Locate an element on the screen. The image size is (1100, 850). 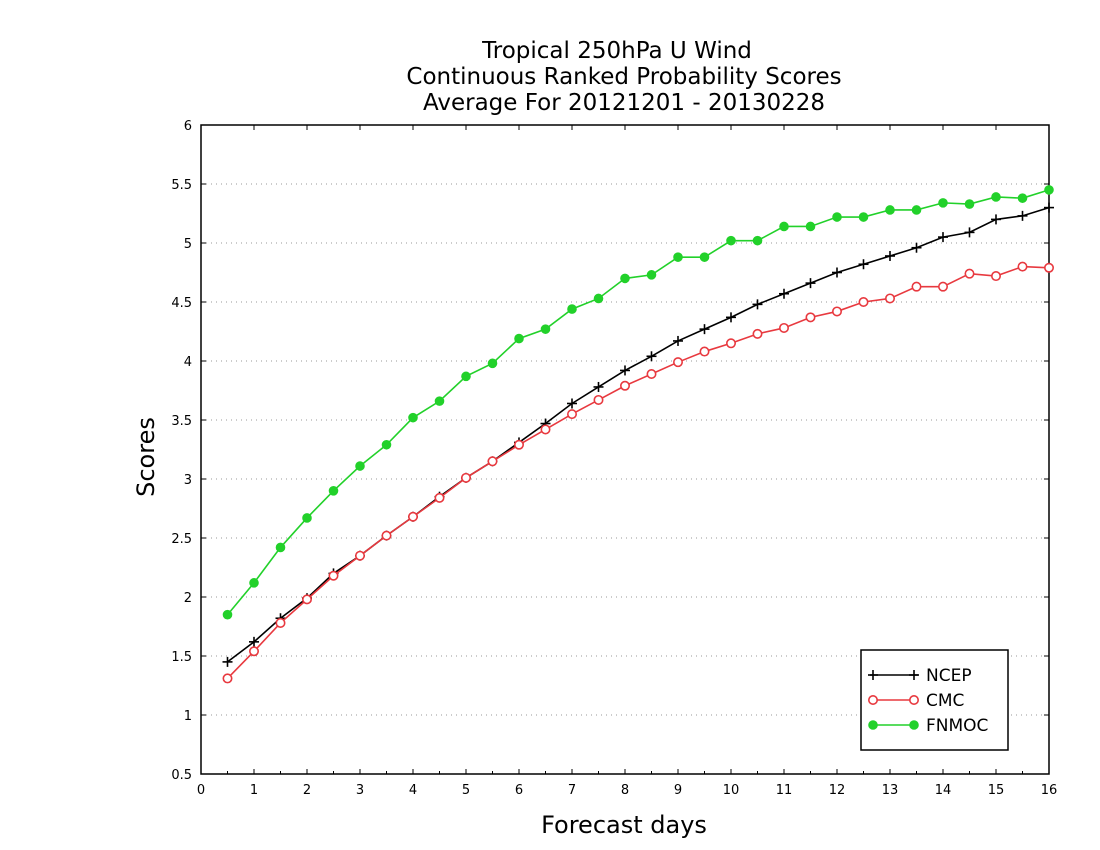
x-tick-label-6: 6 is located at coordinates (519, 790).